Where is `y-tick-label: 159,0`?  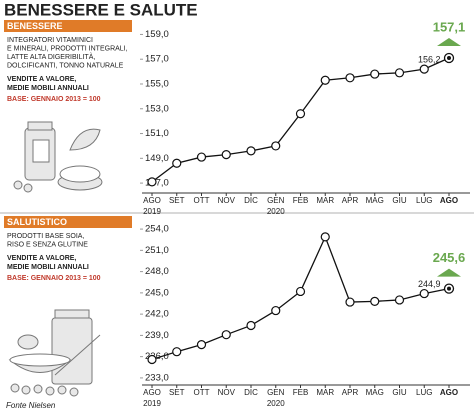 y-tick-label: 159,0 is located at coordinates (157, 34).